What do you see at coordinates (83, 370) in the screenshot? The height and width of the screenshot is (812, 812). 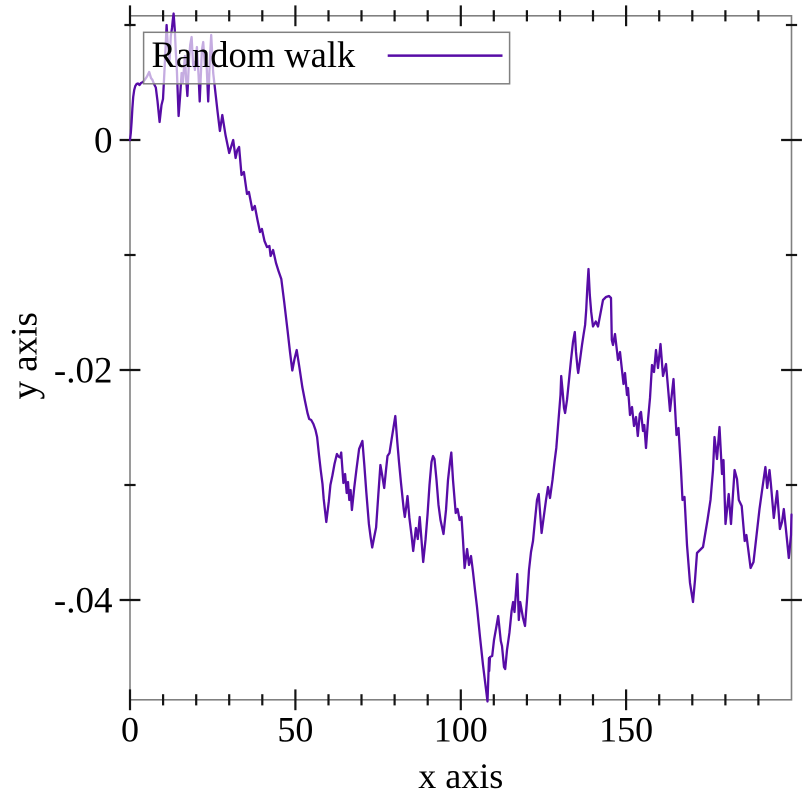 I see `svg-text: -.02` at bounding box center [83, 370].